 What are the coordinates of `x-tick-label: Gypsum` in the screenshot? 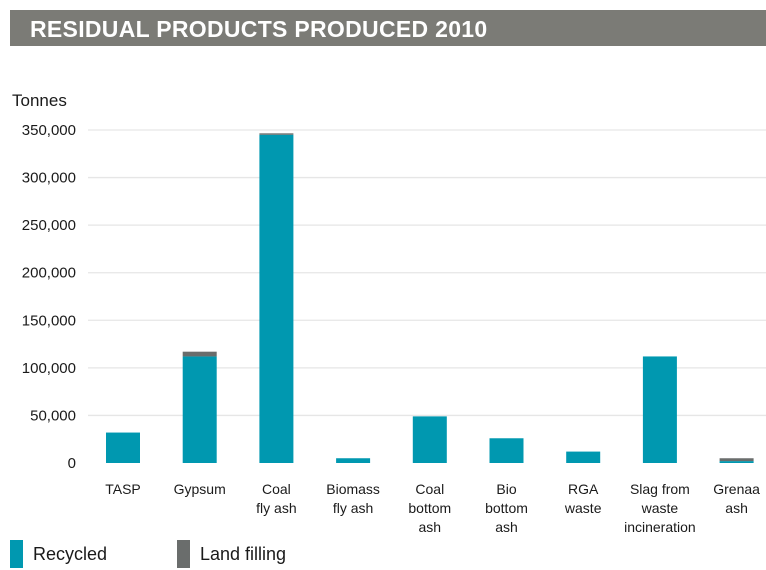 It's located at (200, 489).